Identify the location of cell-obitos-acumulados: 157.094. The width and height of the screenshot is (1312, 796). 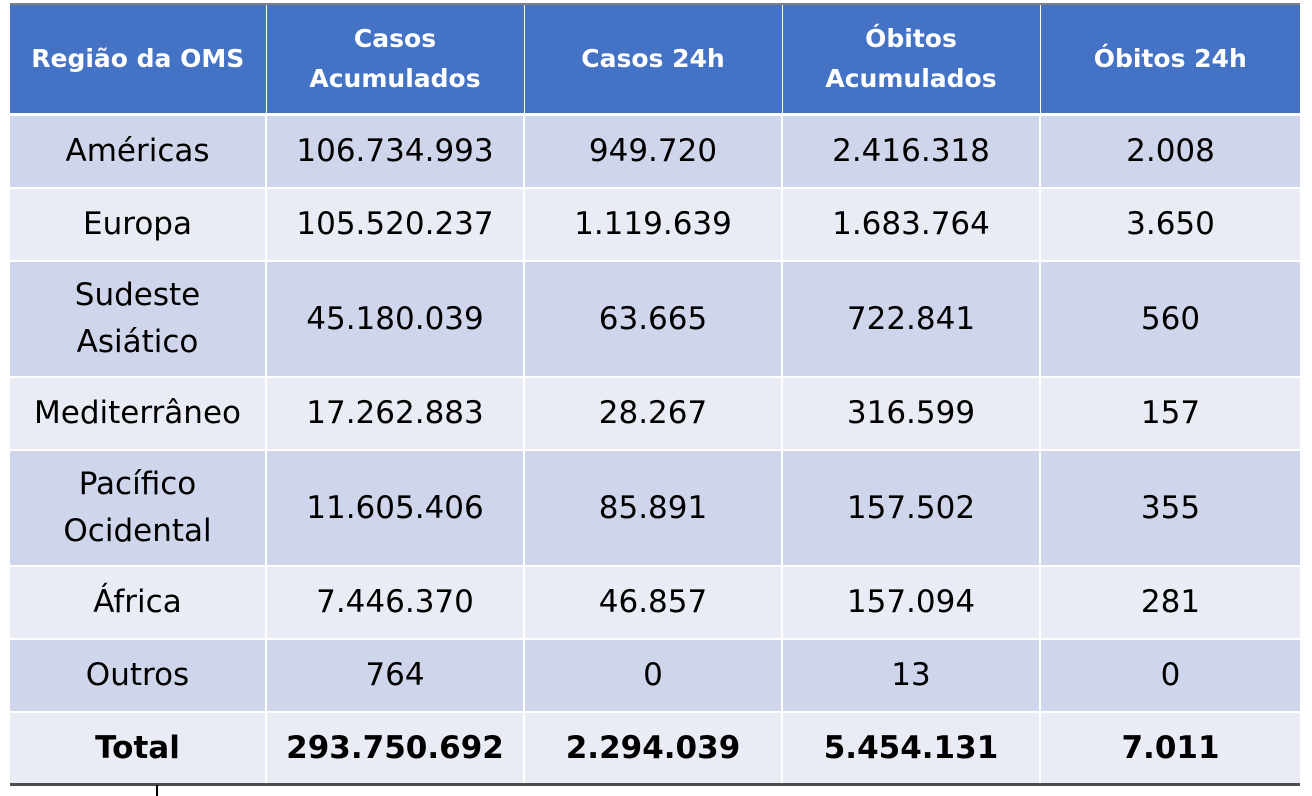
(910, 603).